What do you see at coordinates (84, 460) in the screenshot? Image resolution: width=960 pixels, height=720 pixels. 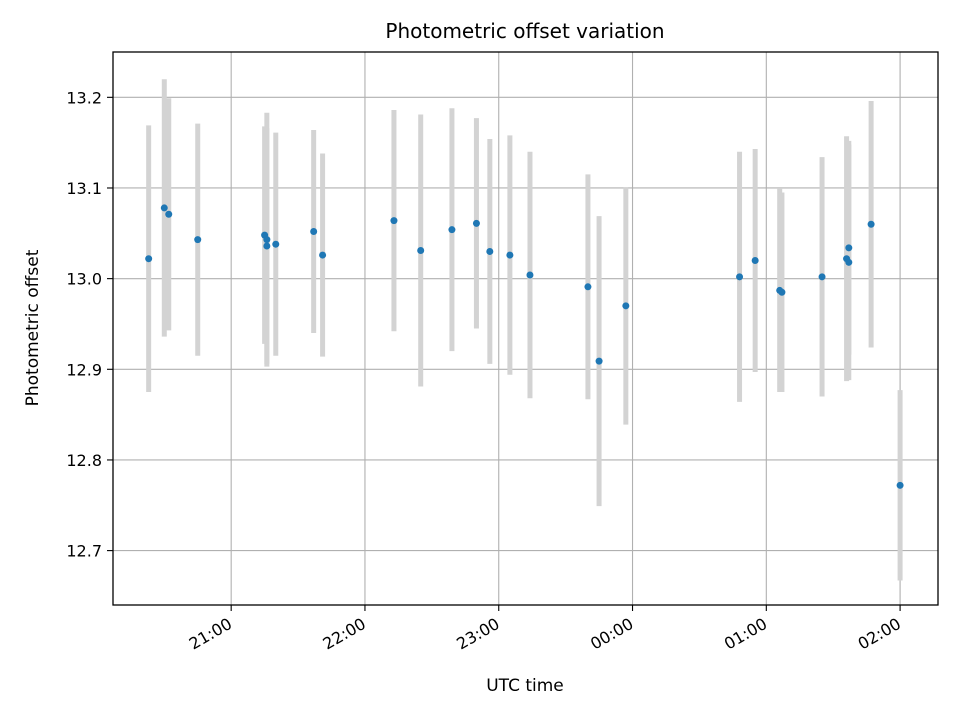 I see `y-tick-label: 12.8` at bounding box center [84, 460].